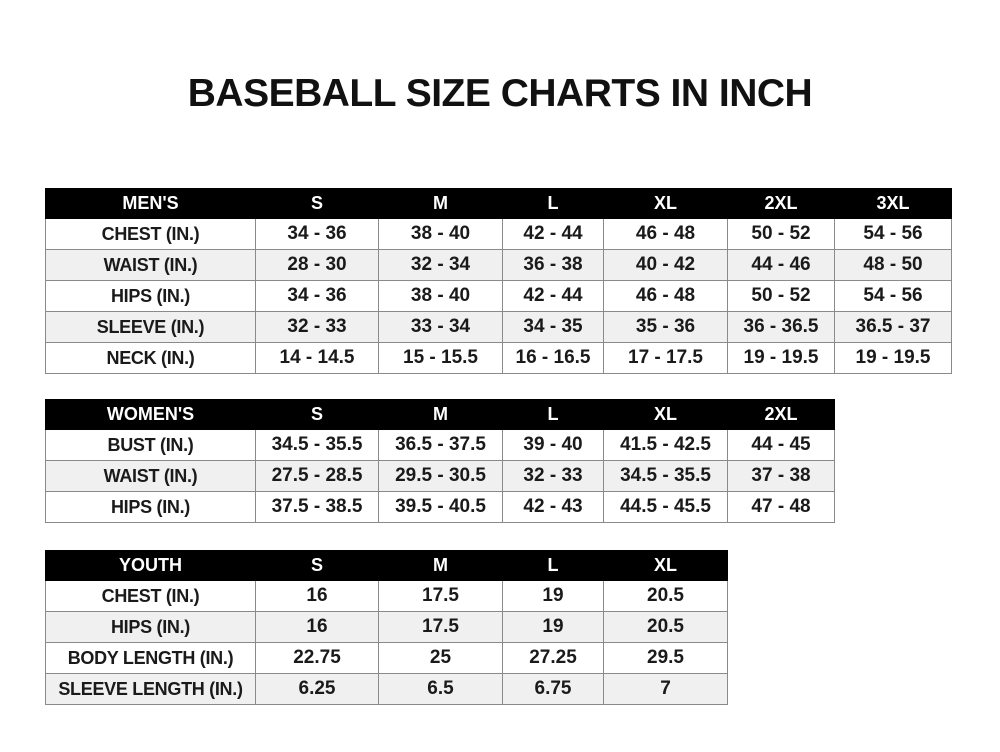 The width and height of the screenshot is (1000, 752). What do you see at coordinates (317, 658) in the screenshot?
I see `size-value-cell: 22.75` at bounding box center [317, 658].